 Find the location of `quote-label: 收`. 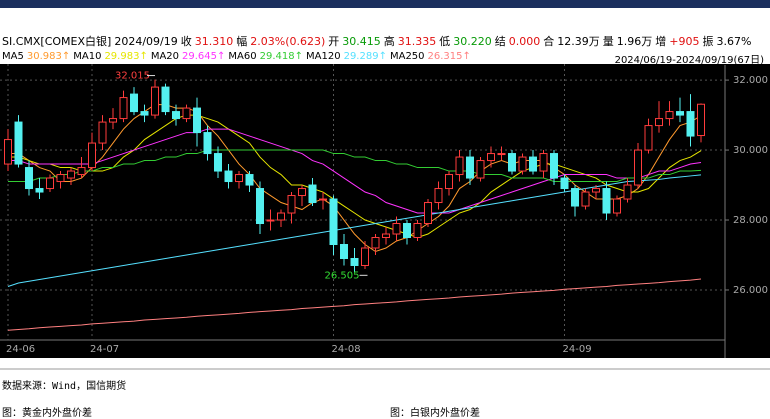

quote-label: 收 is located at coordinates (186, 41).